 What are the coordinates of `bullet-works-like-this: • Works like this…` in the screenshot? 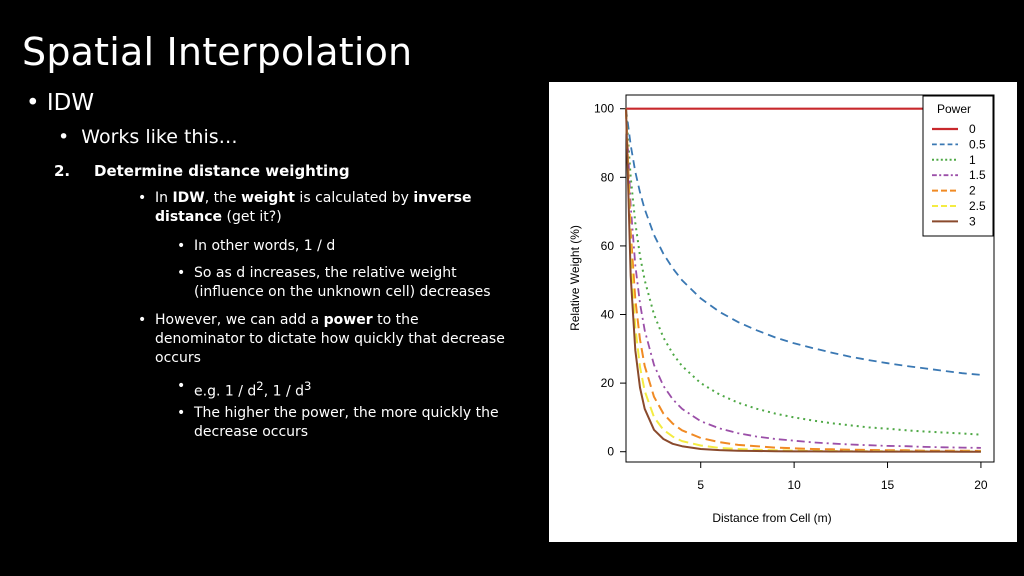 It's located at (148, 137).